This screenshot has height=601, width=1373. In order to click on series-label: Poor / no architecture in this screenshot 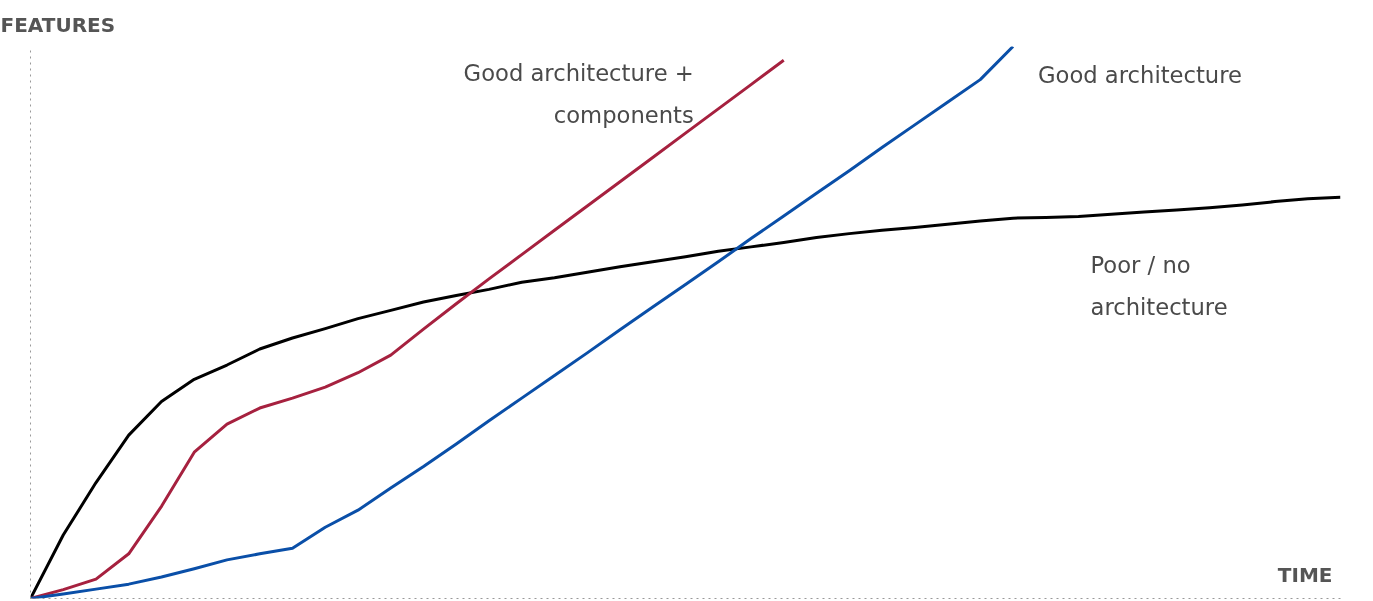, I will do `click(1159, 286)`.